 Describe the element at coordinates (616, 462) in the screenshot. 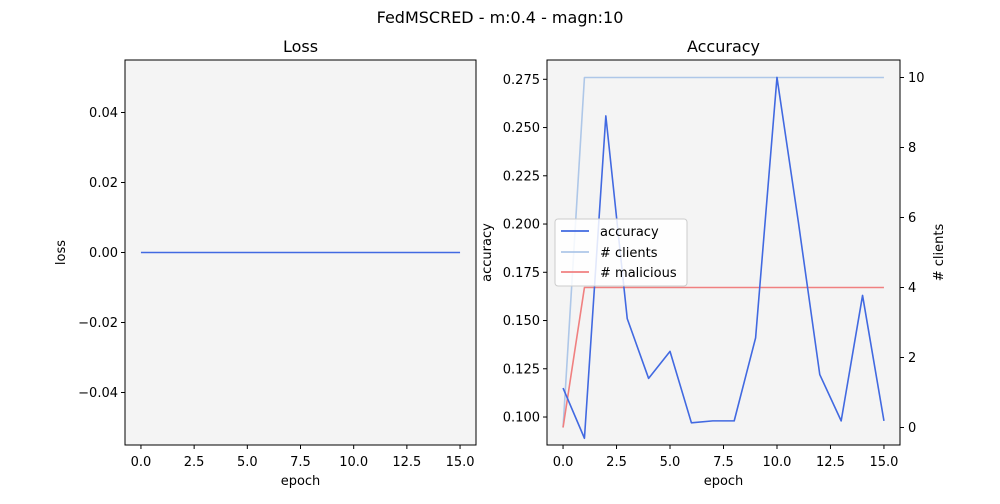

I see `accuracy-xtick-label: 2.5` at that location.